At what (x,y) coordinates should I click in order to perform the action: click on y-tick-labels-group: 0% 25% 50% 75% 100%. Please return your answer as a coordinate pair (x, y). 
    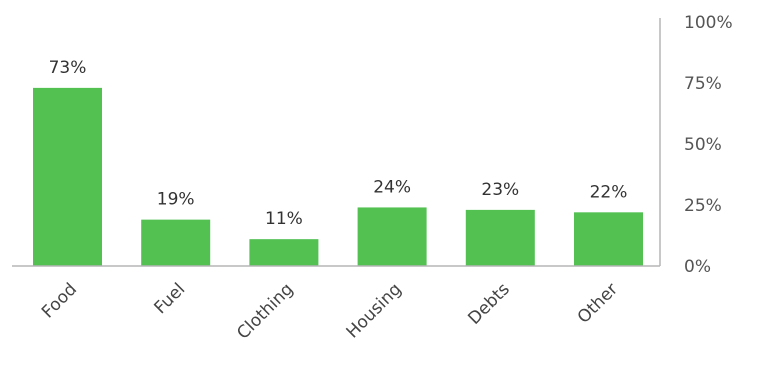
    Looking at the image, I should click on (708, 145).